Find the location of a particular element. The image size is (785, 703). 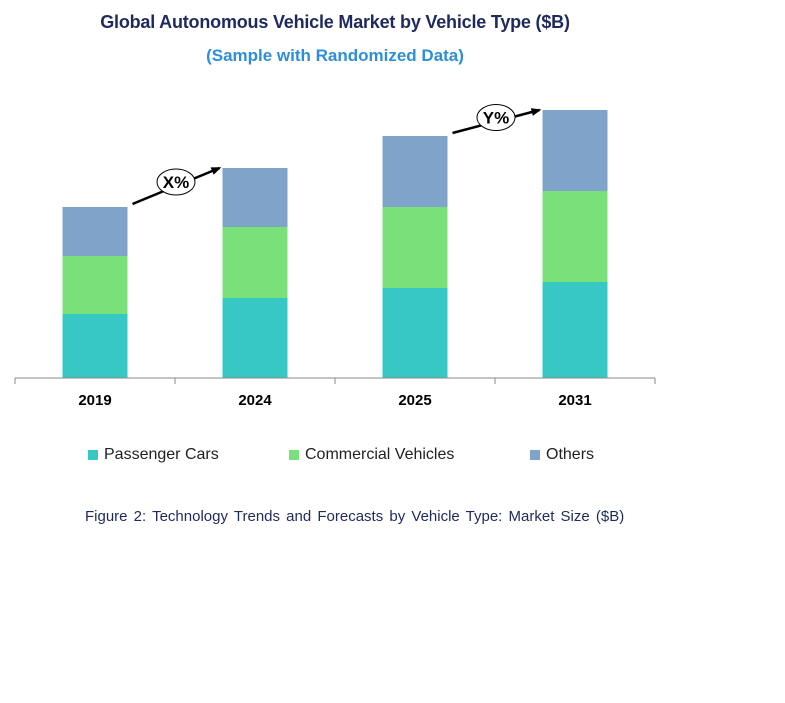

bar-segment-2031-commercial-vehicles is located at coordinates (575, 236).